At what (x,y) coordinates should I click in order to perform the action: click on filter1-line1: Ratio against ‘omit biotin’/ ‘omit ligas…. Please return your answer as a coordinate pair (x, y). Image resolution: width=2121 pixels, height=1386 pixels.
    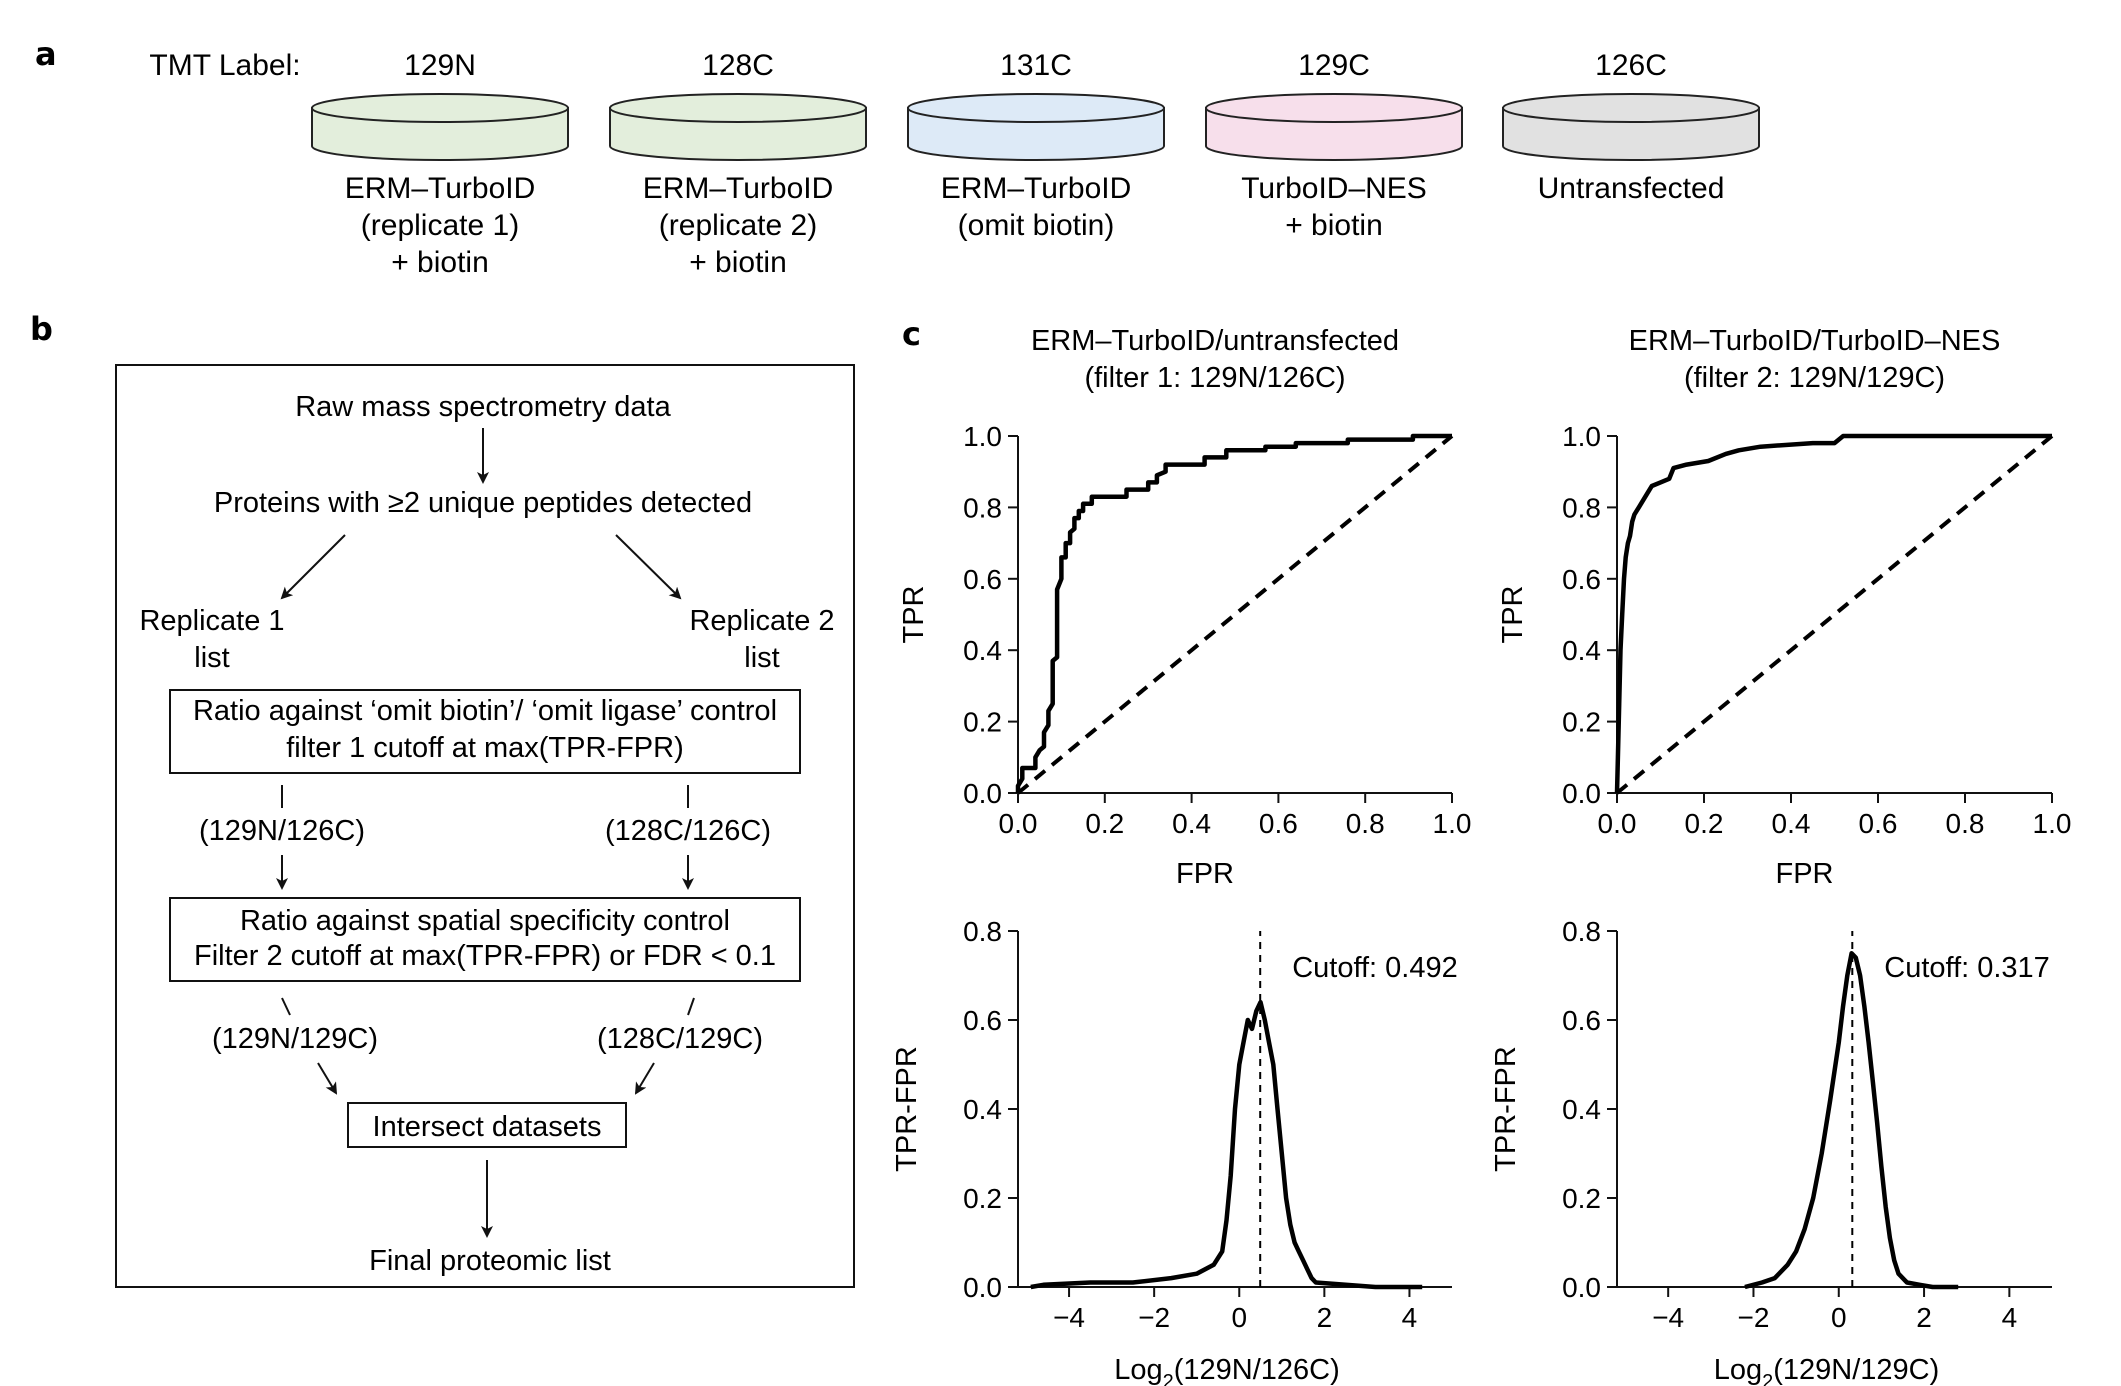
    Looking at the image, I should click on (485, 711).